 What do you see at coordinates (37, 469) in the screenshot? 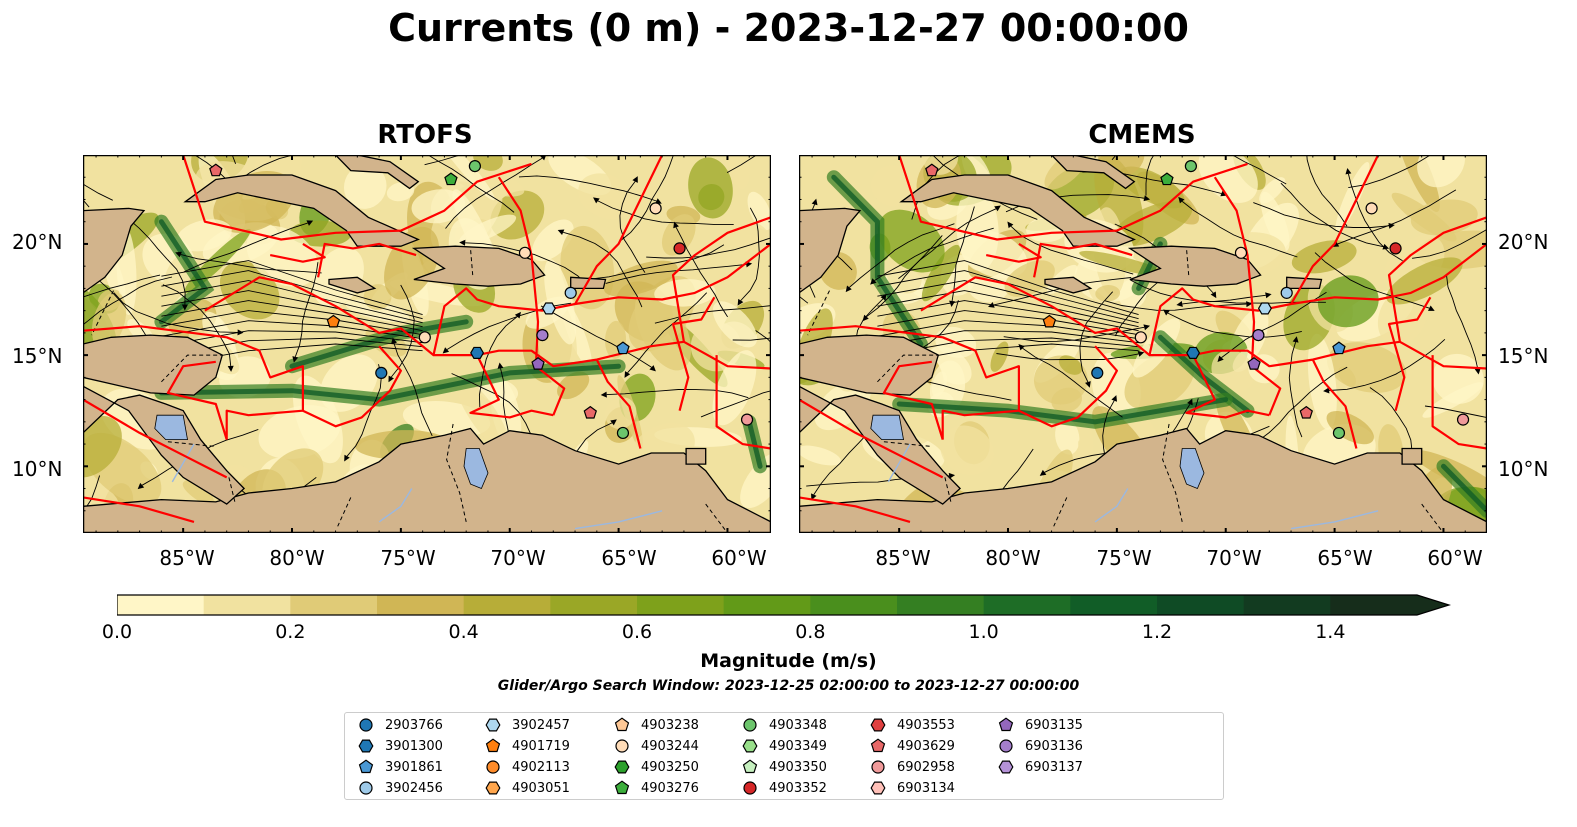
I see `lat-label-10n: 10°N` at bounding box center [37, 469].